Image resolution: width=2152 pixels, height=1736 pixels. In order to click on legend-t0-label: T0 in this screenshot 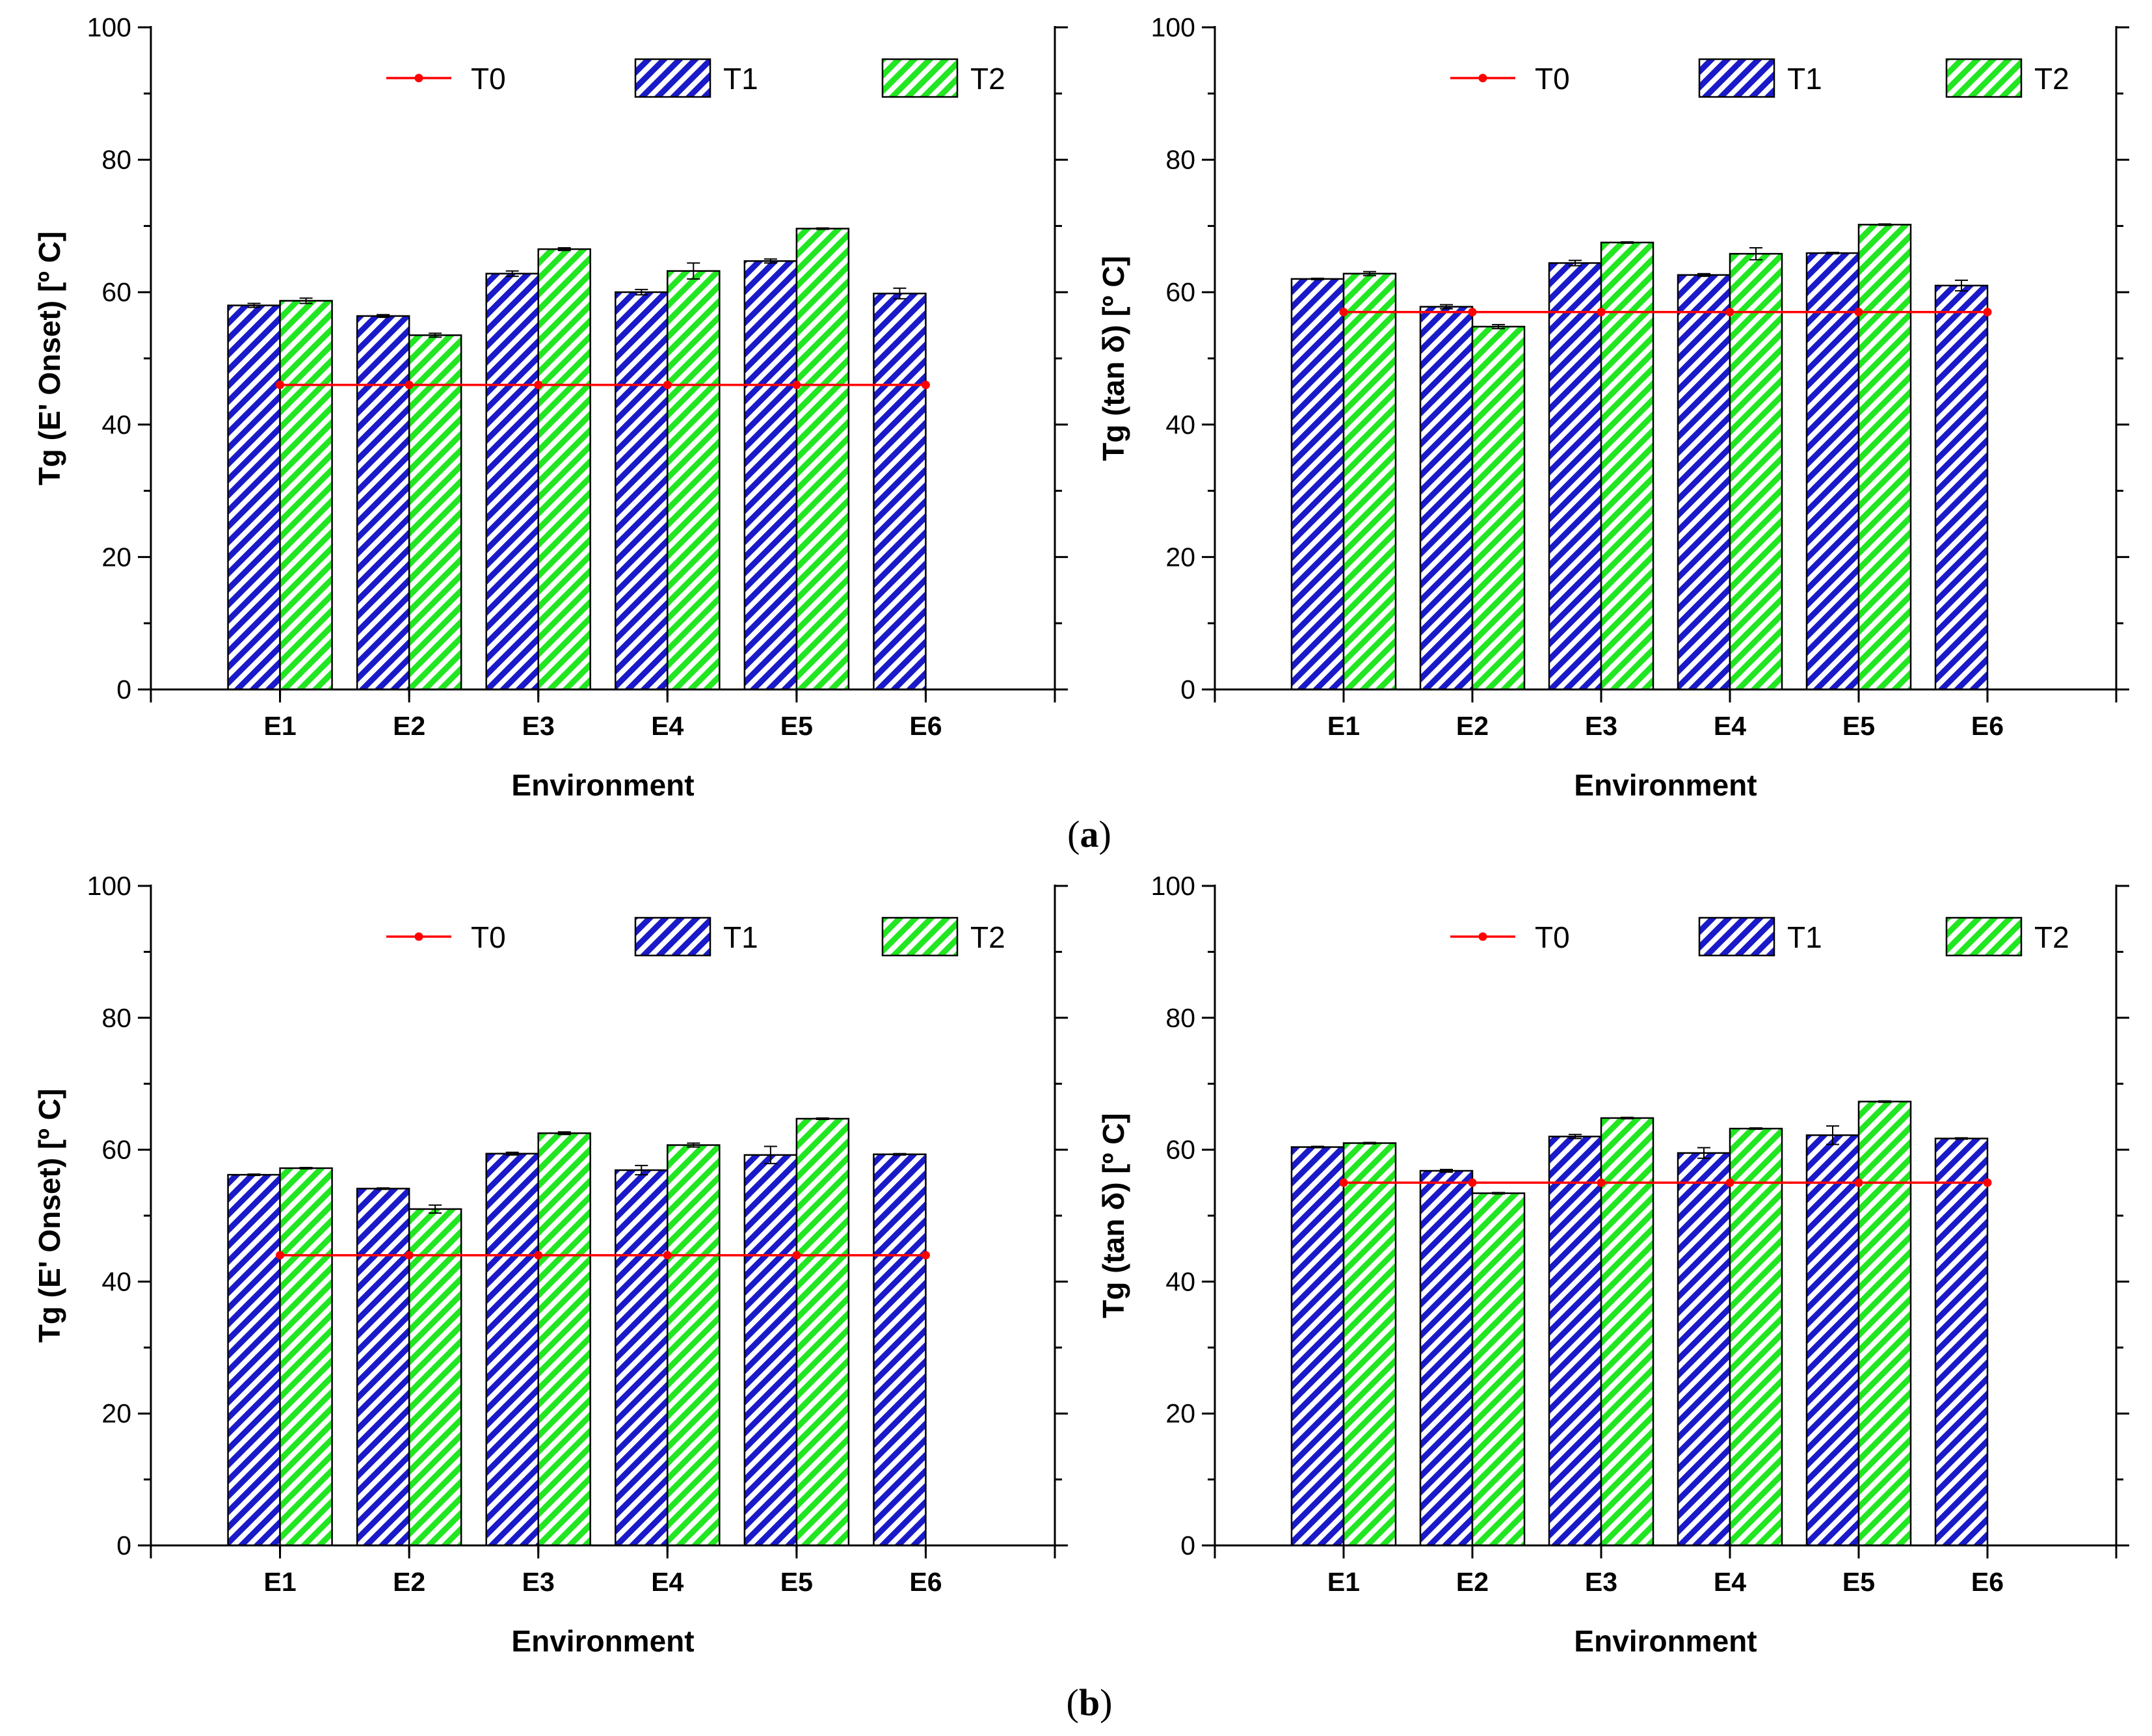, I will do `click(1552, 79)`.